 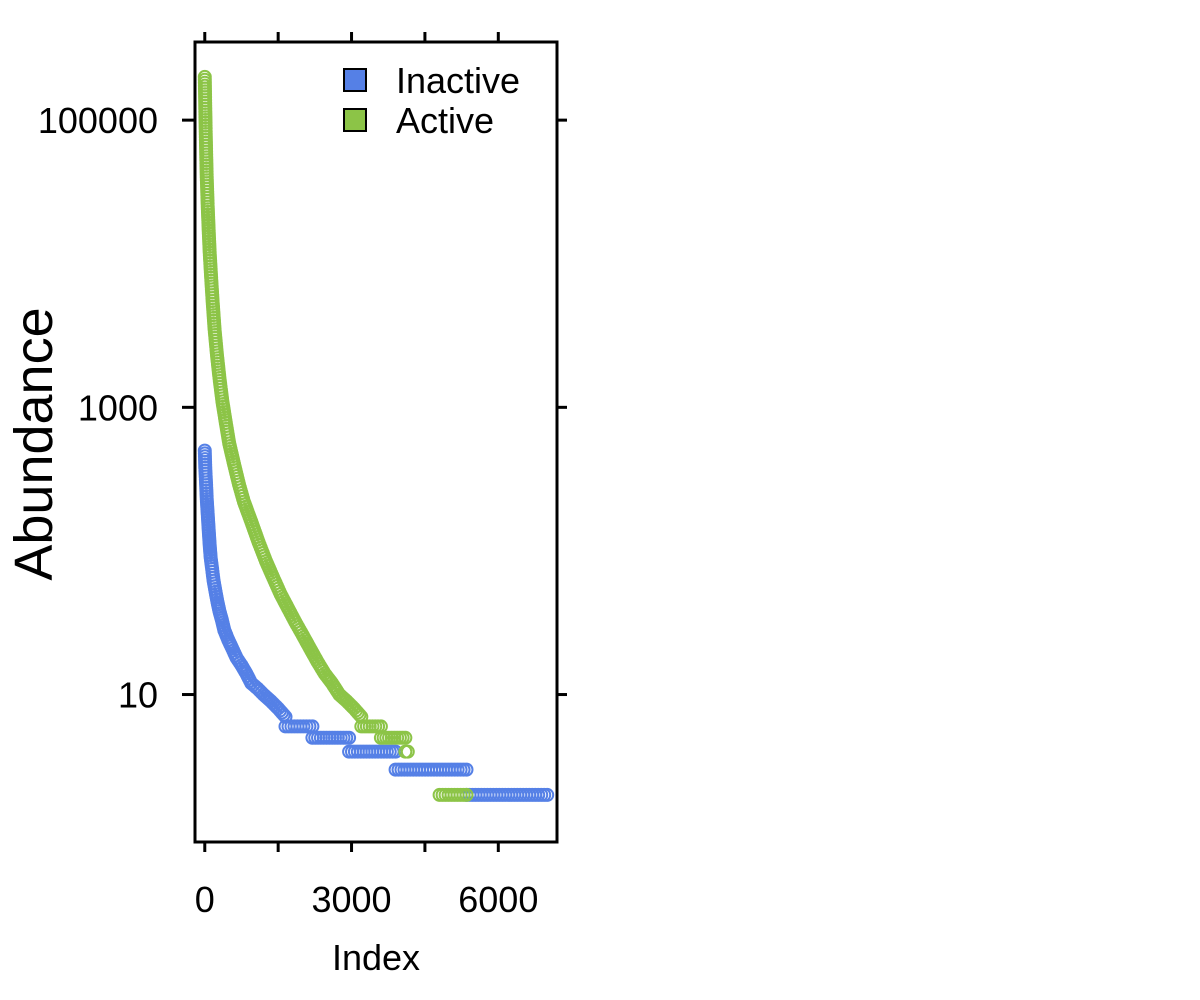 What do you see at coordinates (355, 120) in the screenshot?
I see `legend-swatch-active` at bounding box center [355, 120].